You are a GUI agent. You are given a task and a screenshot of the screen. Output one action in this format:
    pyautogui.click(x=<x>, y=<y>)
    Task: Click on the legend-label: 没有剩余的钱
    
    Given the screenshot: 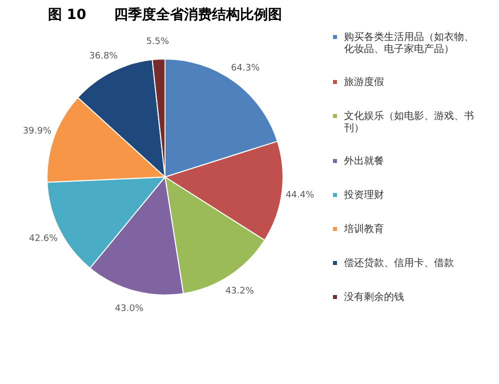 What is the action you would take?
    pyautogui.click(x=374, y=297)
    